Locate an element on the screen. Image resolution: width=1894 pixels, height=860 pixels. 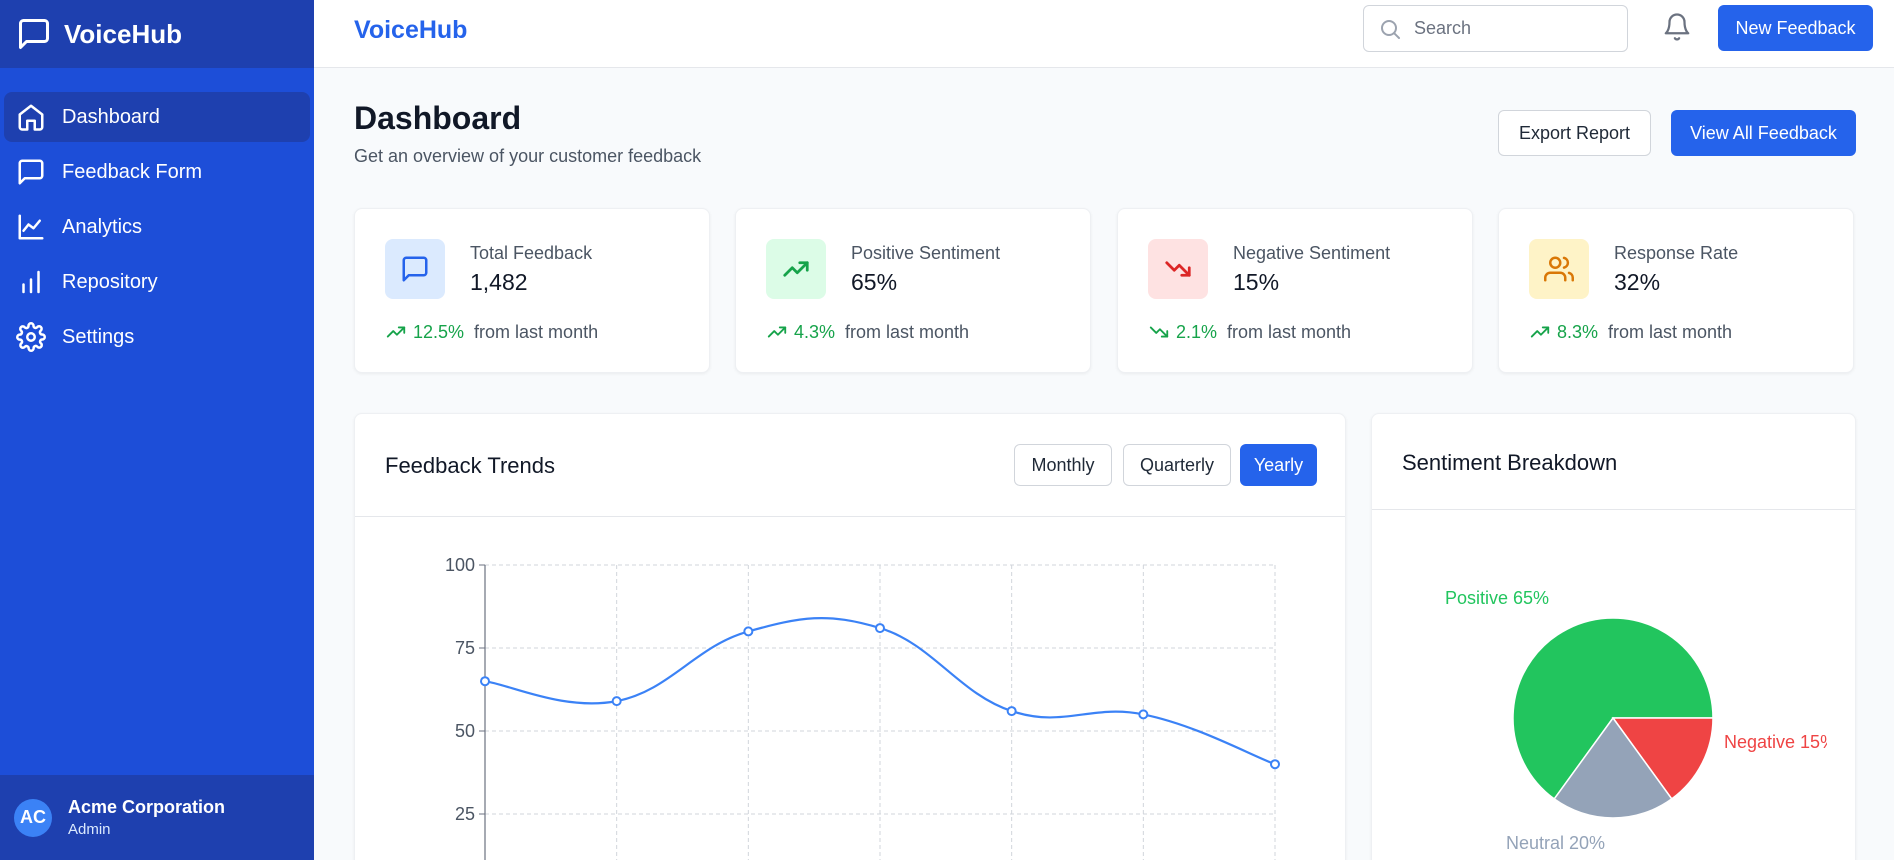
stat-value: 65% is located at coordinates (874, 282).